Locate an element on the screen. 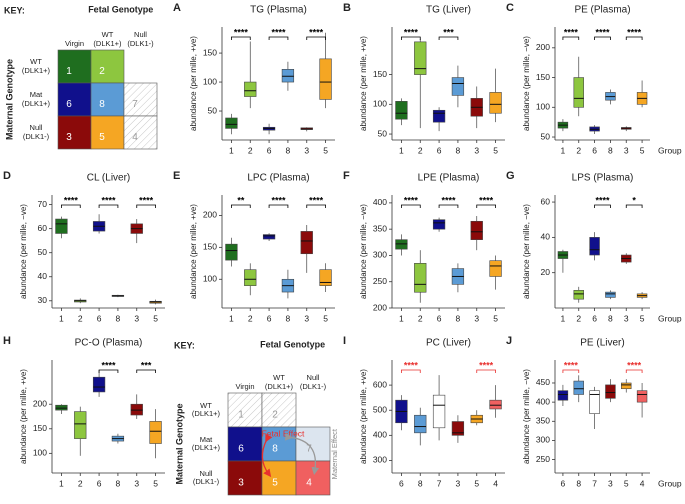  y-axis-label: abundance (per mille, −ve) is located at coordinates (526, 251).